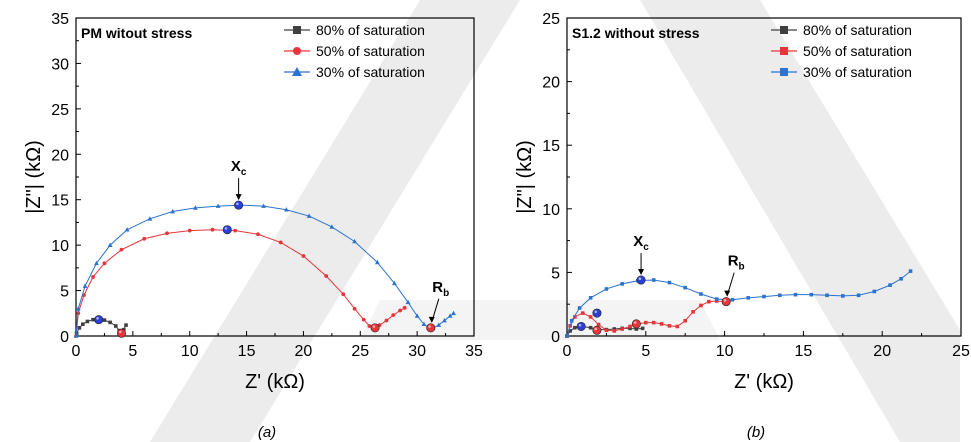 Image resolution: width=971 pixels, height=442 pixels. Describe the element at coordinates (636, 33) in the screenshot. I see `chart-title: S1.2 without stress` at that location.